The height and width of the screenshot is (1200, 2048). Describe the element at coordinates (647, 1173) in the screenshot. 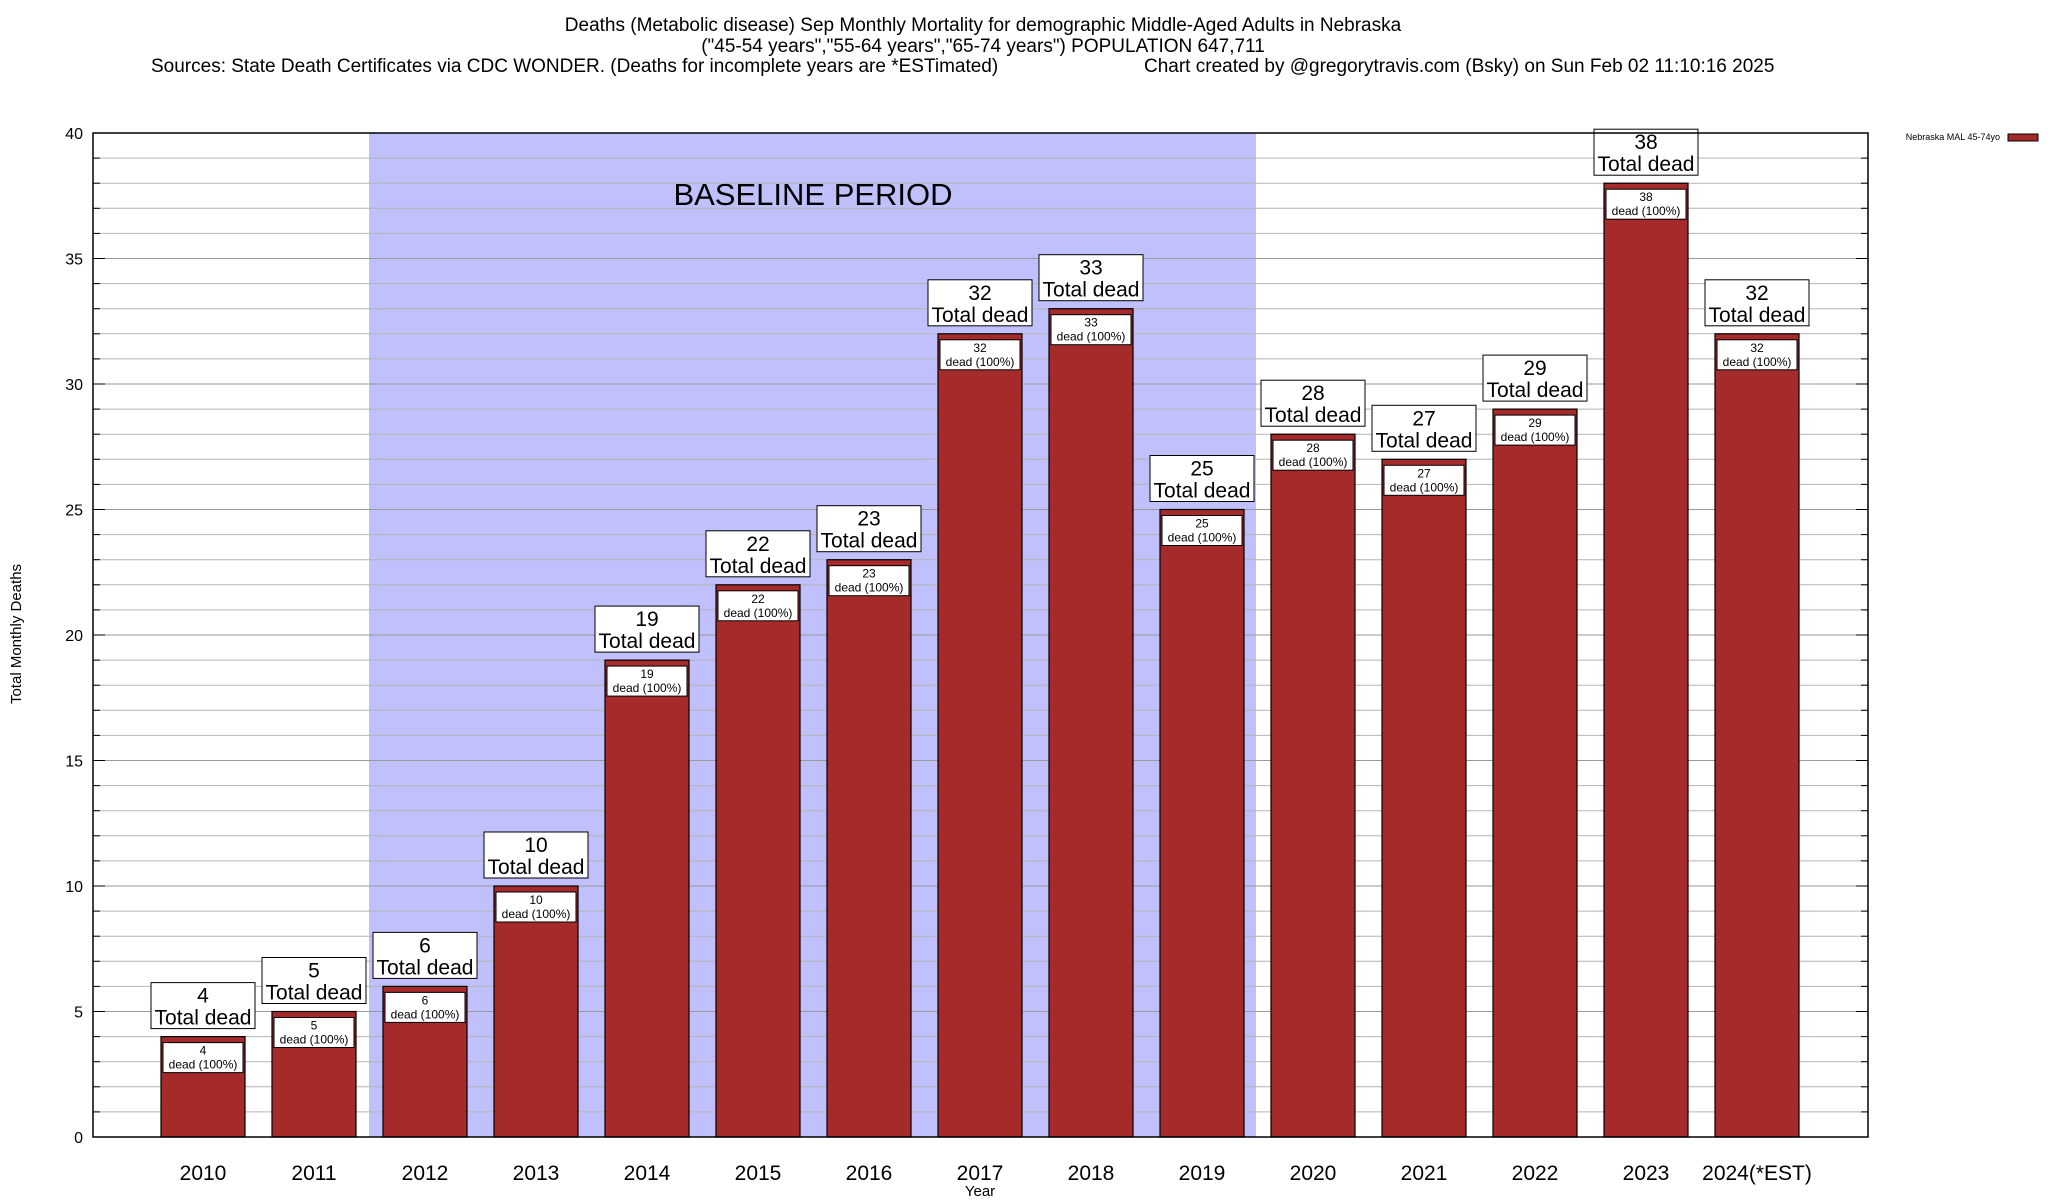

I see `x-tick-label: 2014` at that location.